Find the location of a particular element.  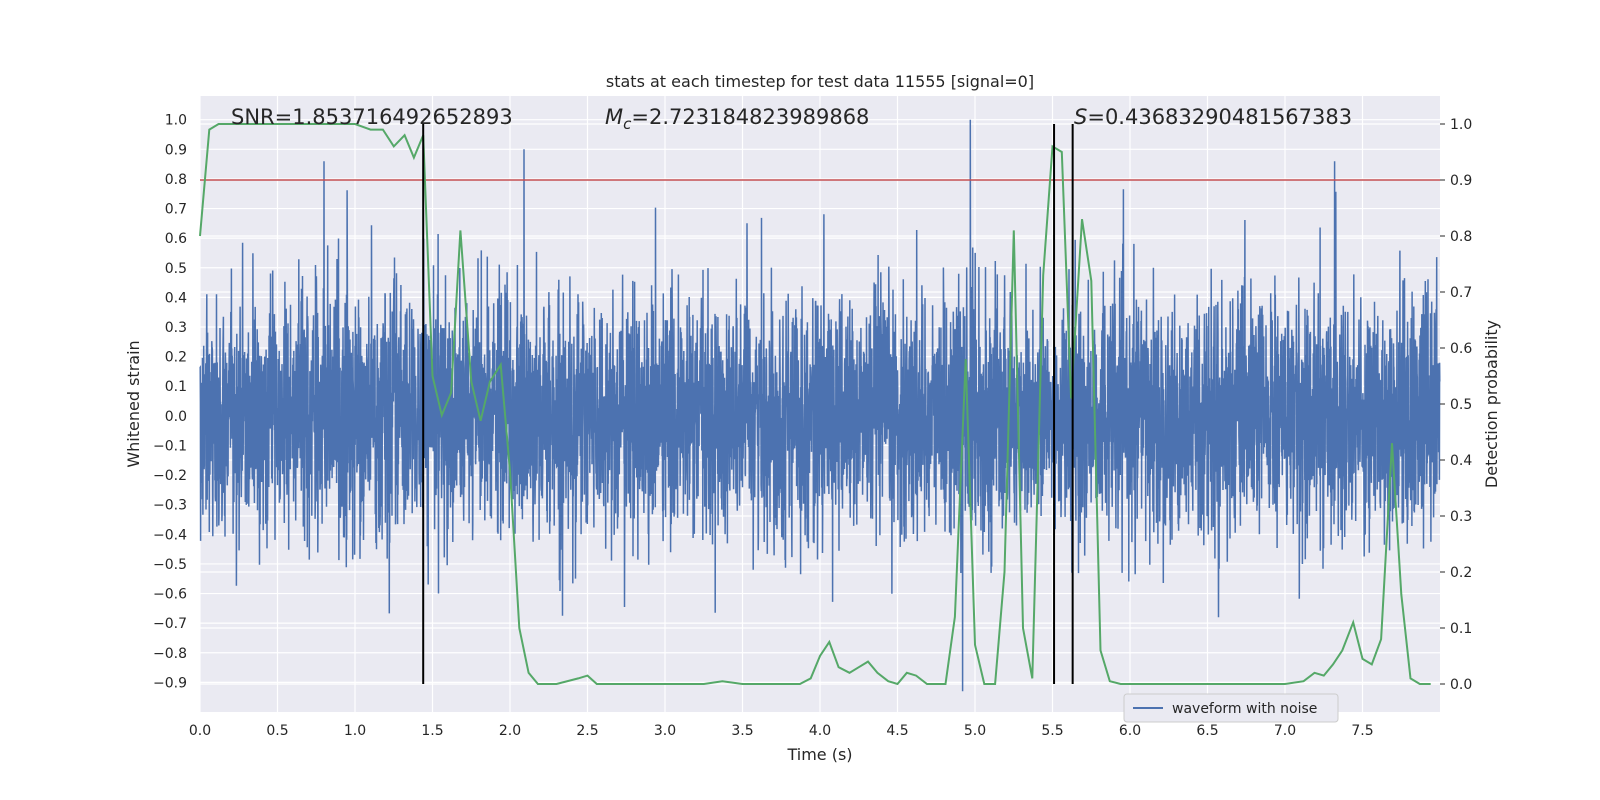

right-tick-label: 0.6 is located at coordinates (1461, 349).